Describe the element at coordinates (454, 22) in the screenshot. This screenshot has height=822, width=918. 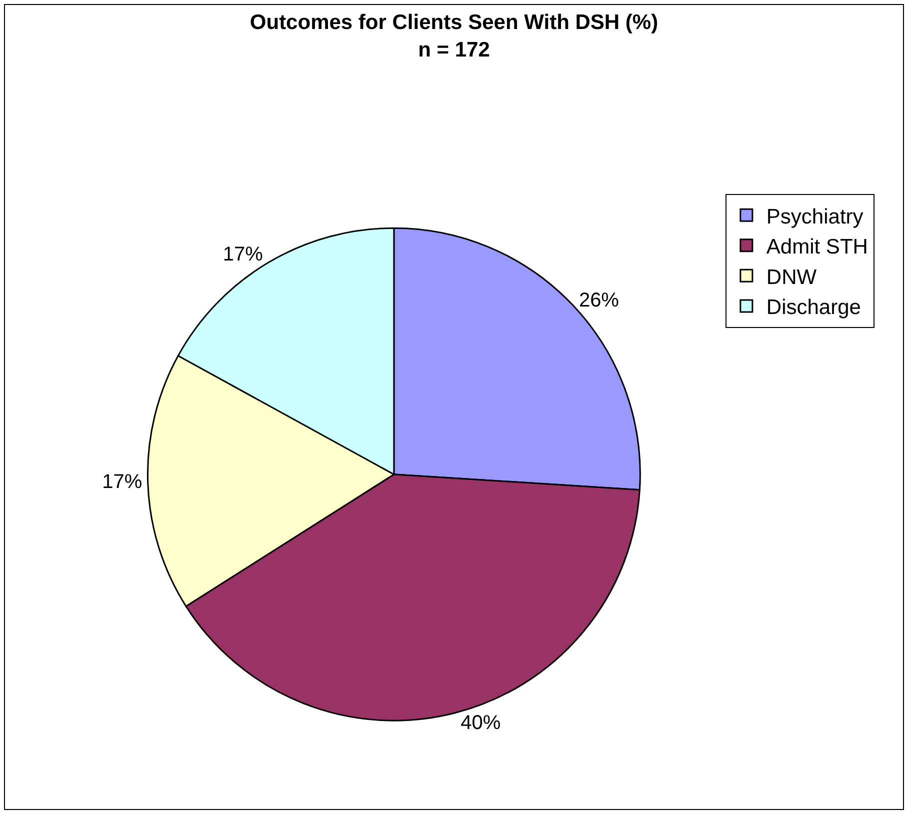
I see `chart-title: Outcomes for Clients Seen With DSH (%)` at that location.